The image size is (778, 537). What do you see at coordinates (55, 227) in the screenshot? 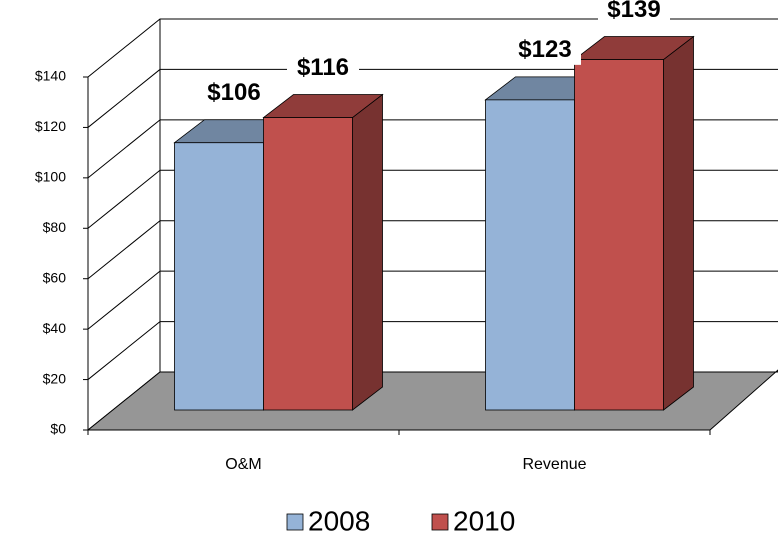
I see `y-tick-label: $80` at bounding box center [55, 227].